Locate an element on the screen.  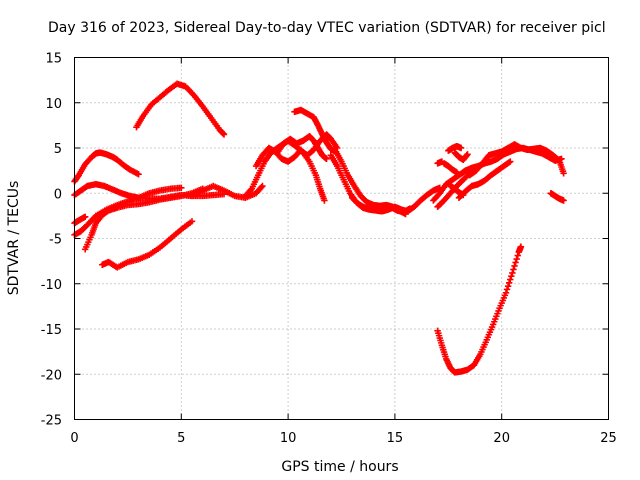
y-tick-label: -15 is located at coordinates (51, 330).